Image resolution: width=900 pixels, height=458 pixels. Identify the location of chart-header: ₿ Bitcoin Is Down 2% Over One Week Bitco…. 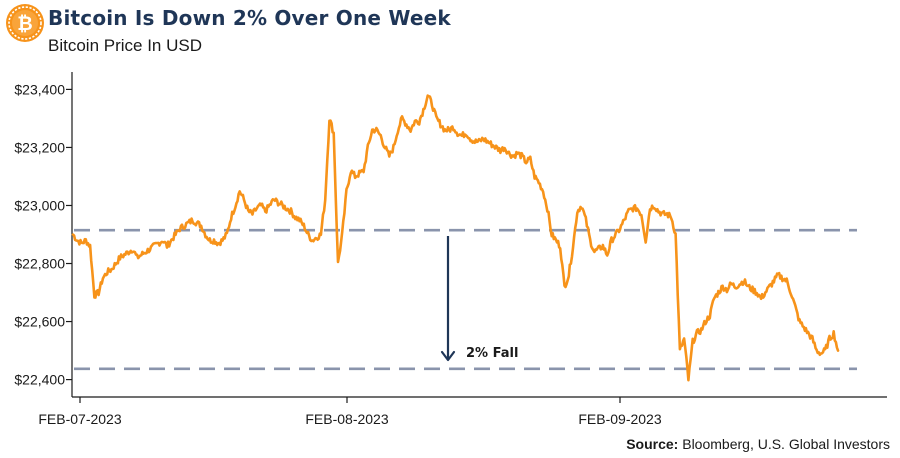
(450, 30).